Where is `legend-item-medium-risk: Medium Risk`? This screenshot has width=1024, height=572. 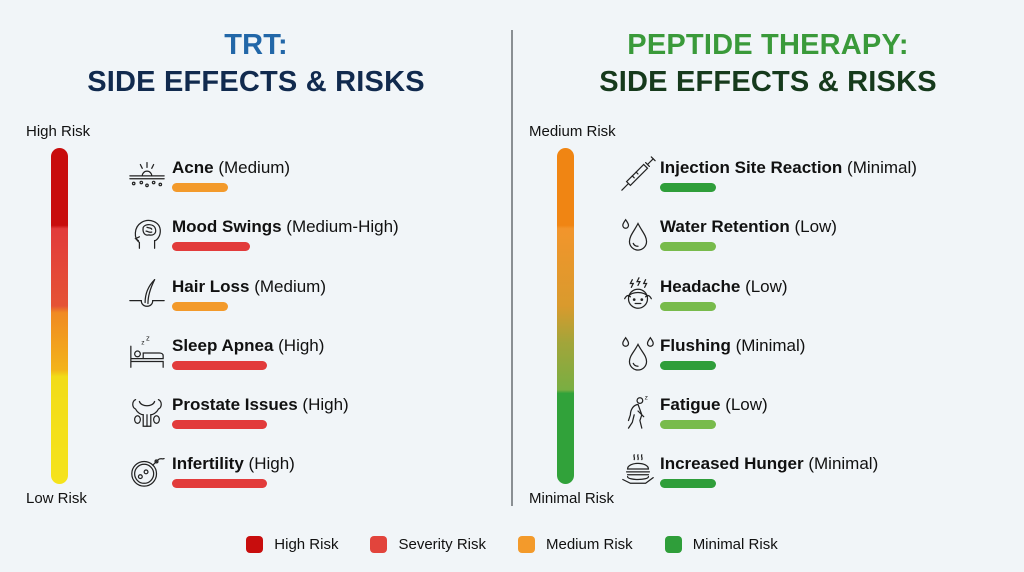 legend-item-medium-risk: Medium Risk is located at coordinates (575, 544).